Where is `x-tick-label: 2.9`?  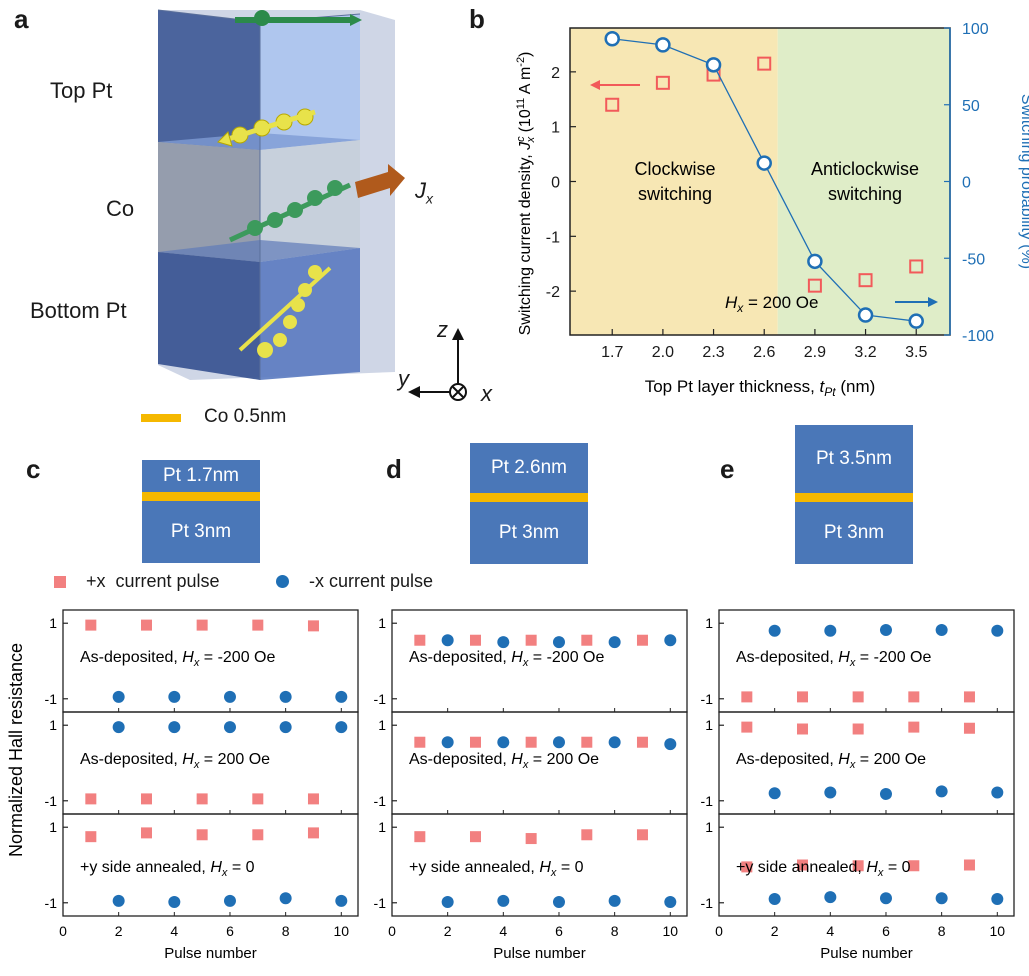 x-tick-label: 2.9 is located at coordinates (815, 352).